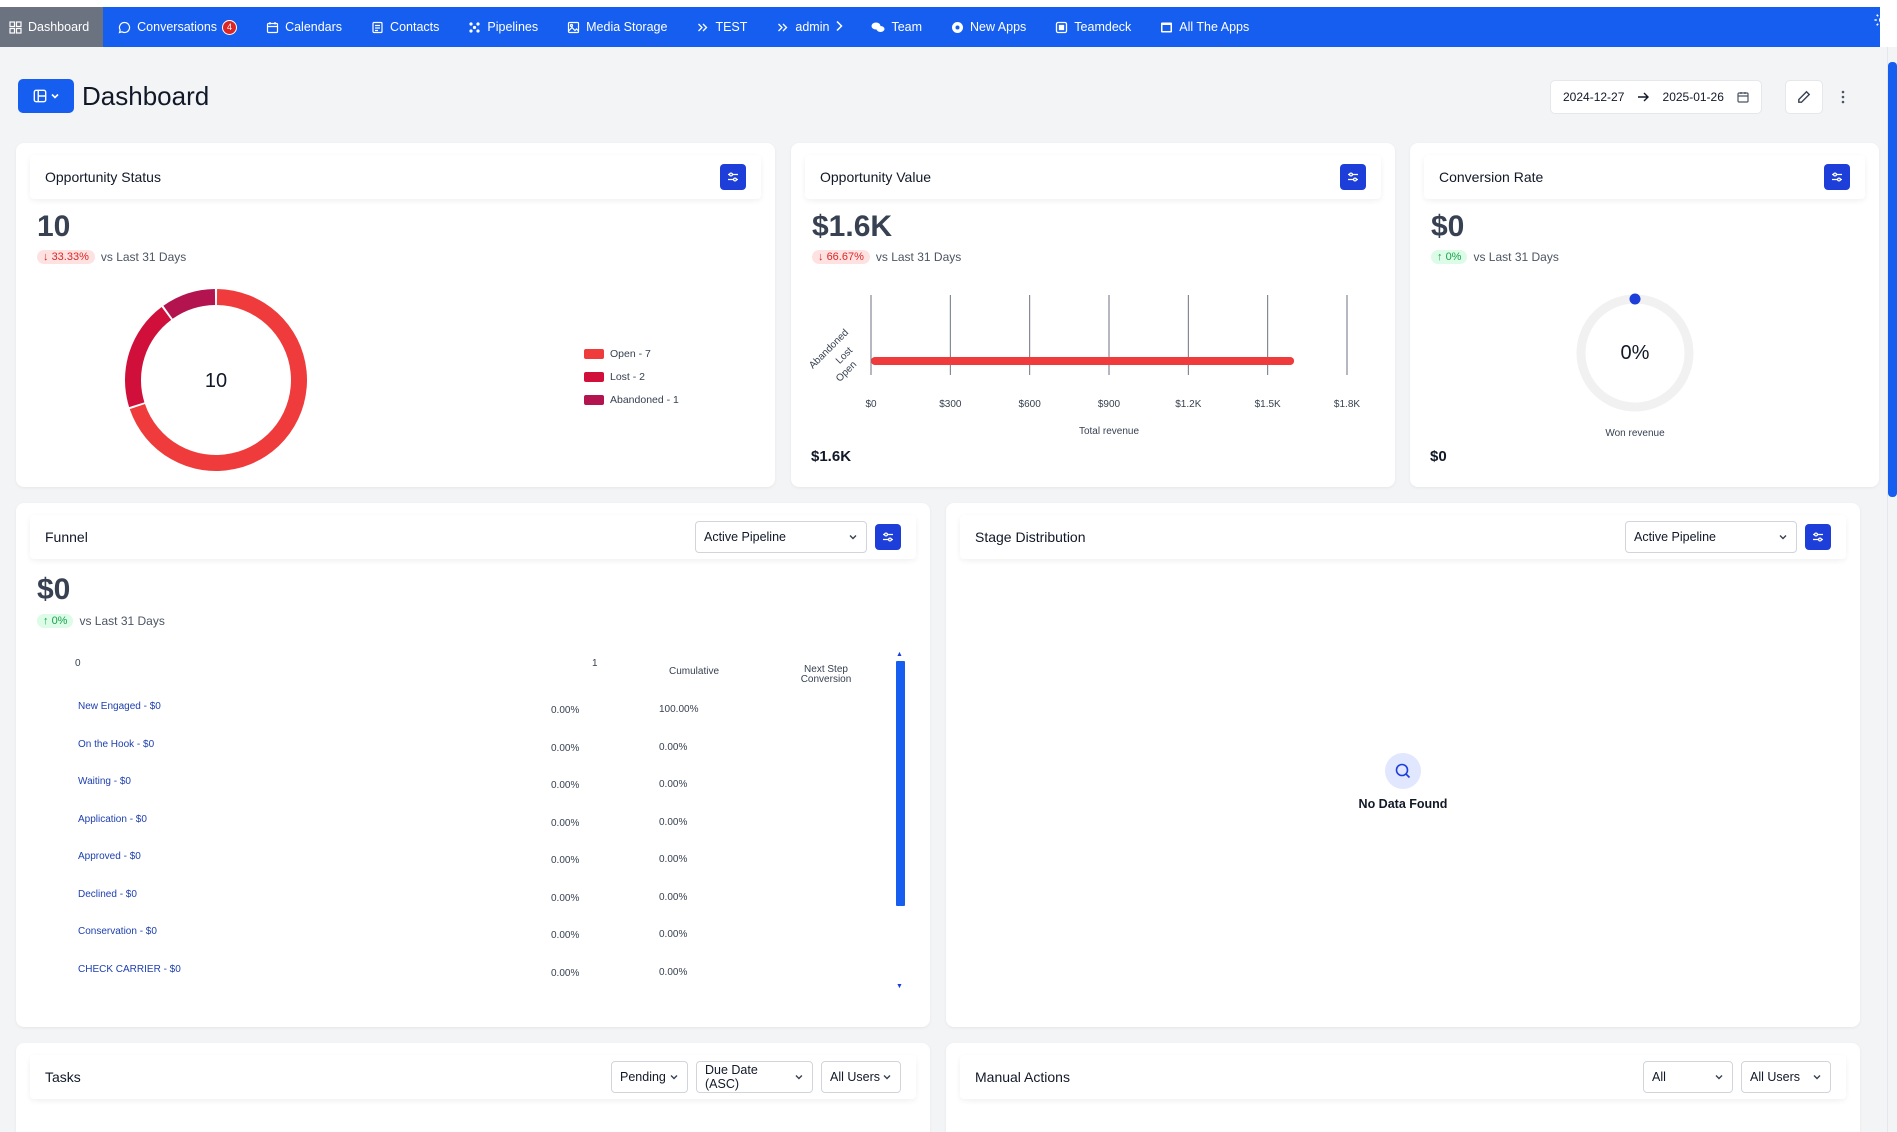 The height and width of the screenshot is (1132, 1897). I want to click on col-next-line1: Next Step, so click(826, 669).